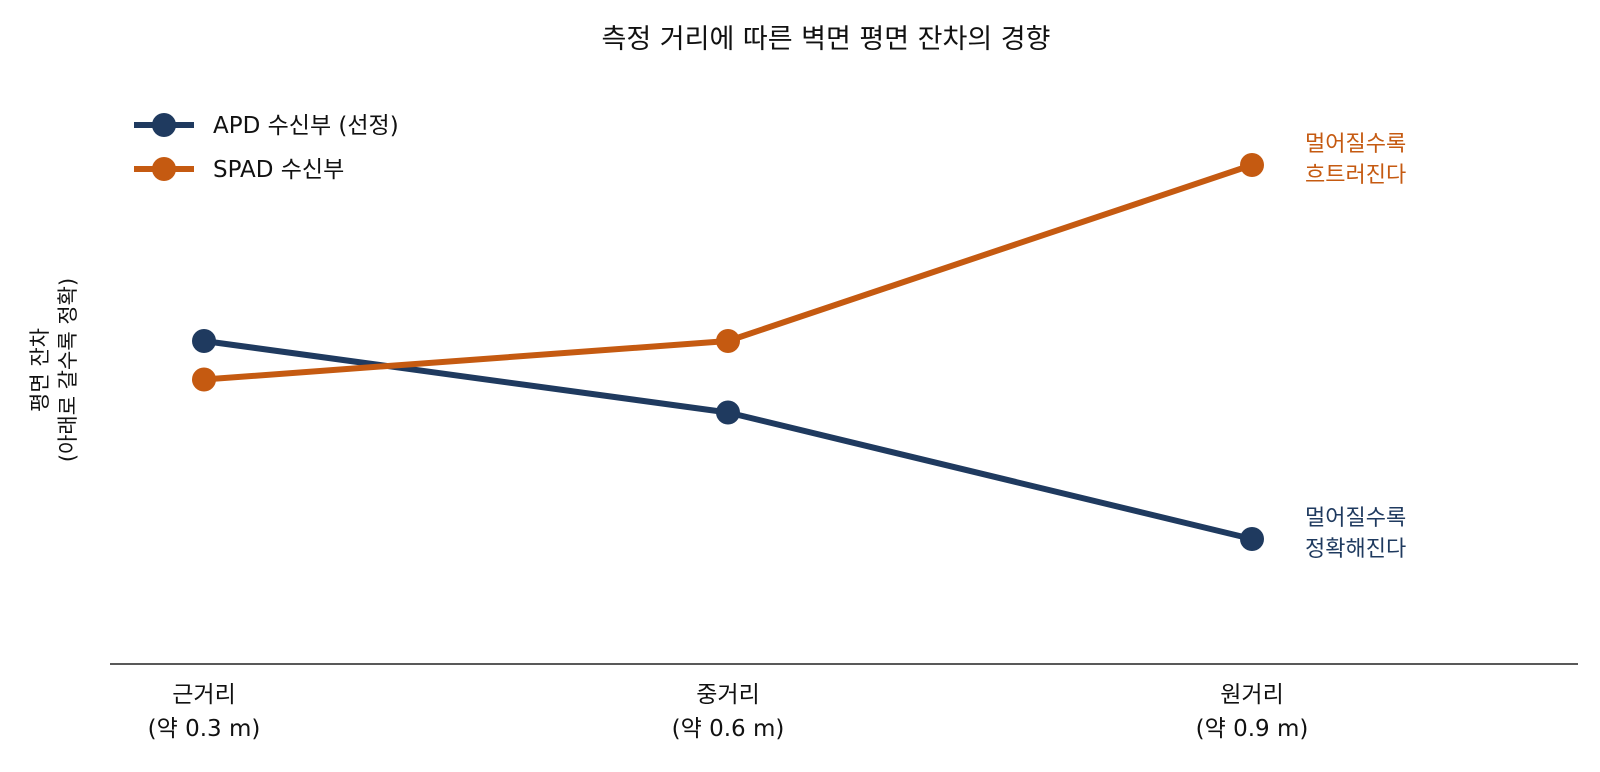 Image resolution: width=1600 pixels, height=772 pixels. Describe the element at coordinates (1251, 695) in the screenshot. I see `x-tick-label: 원거리` at that location.